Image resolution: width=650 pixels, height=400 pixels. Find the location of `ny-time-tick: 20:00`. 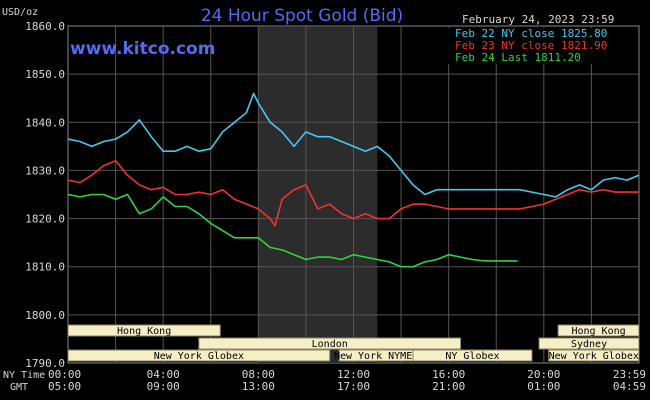

ny-time-tick: 20:00 is located at coordinates (543, 374).